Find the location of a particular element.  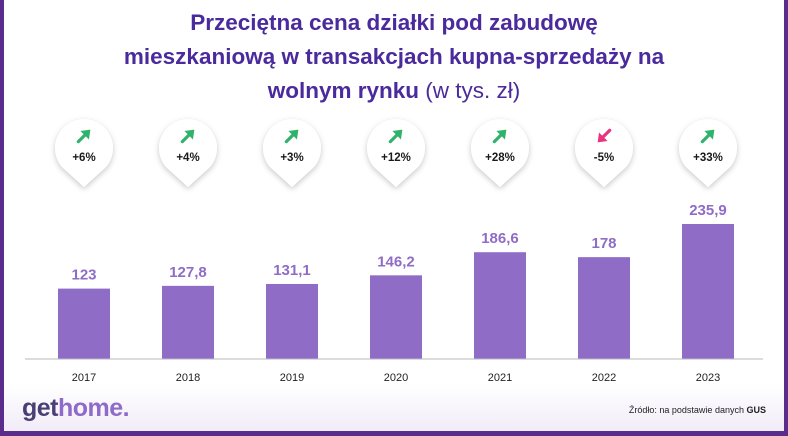

x-tick-2021: 2021 is located at coordinates (500, 378).